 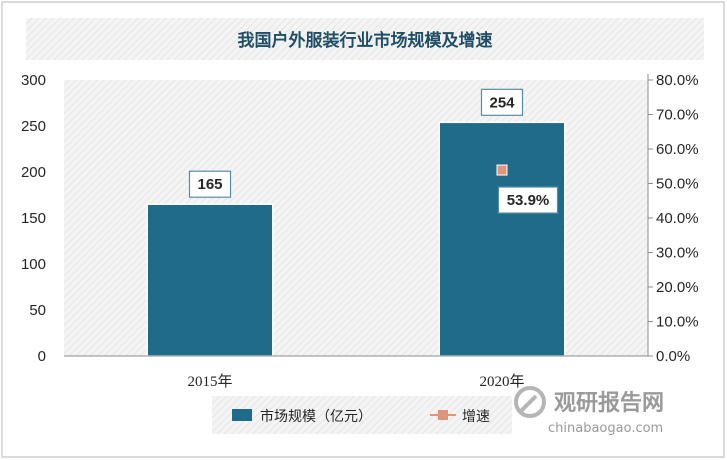 I want to click on legend: 市场规模（亿元） 增速, so click(x=362, y=415).